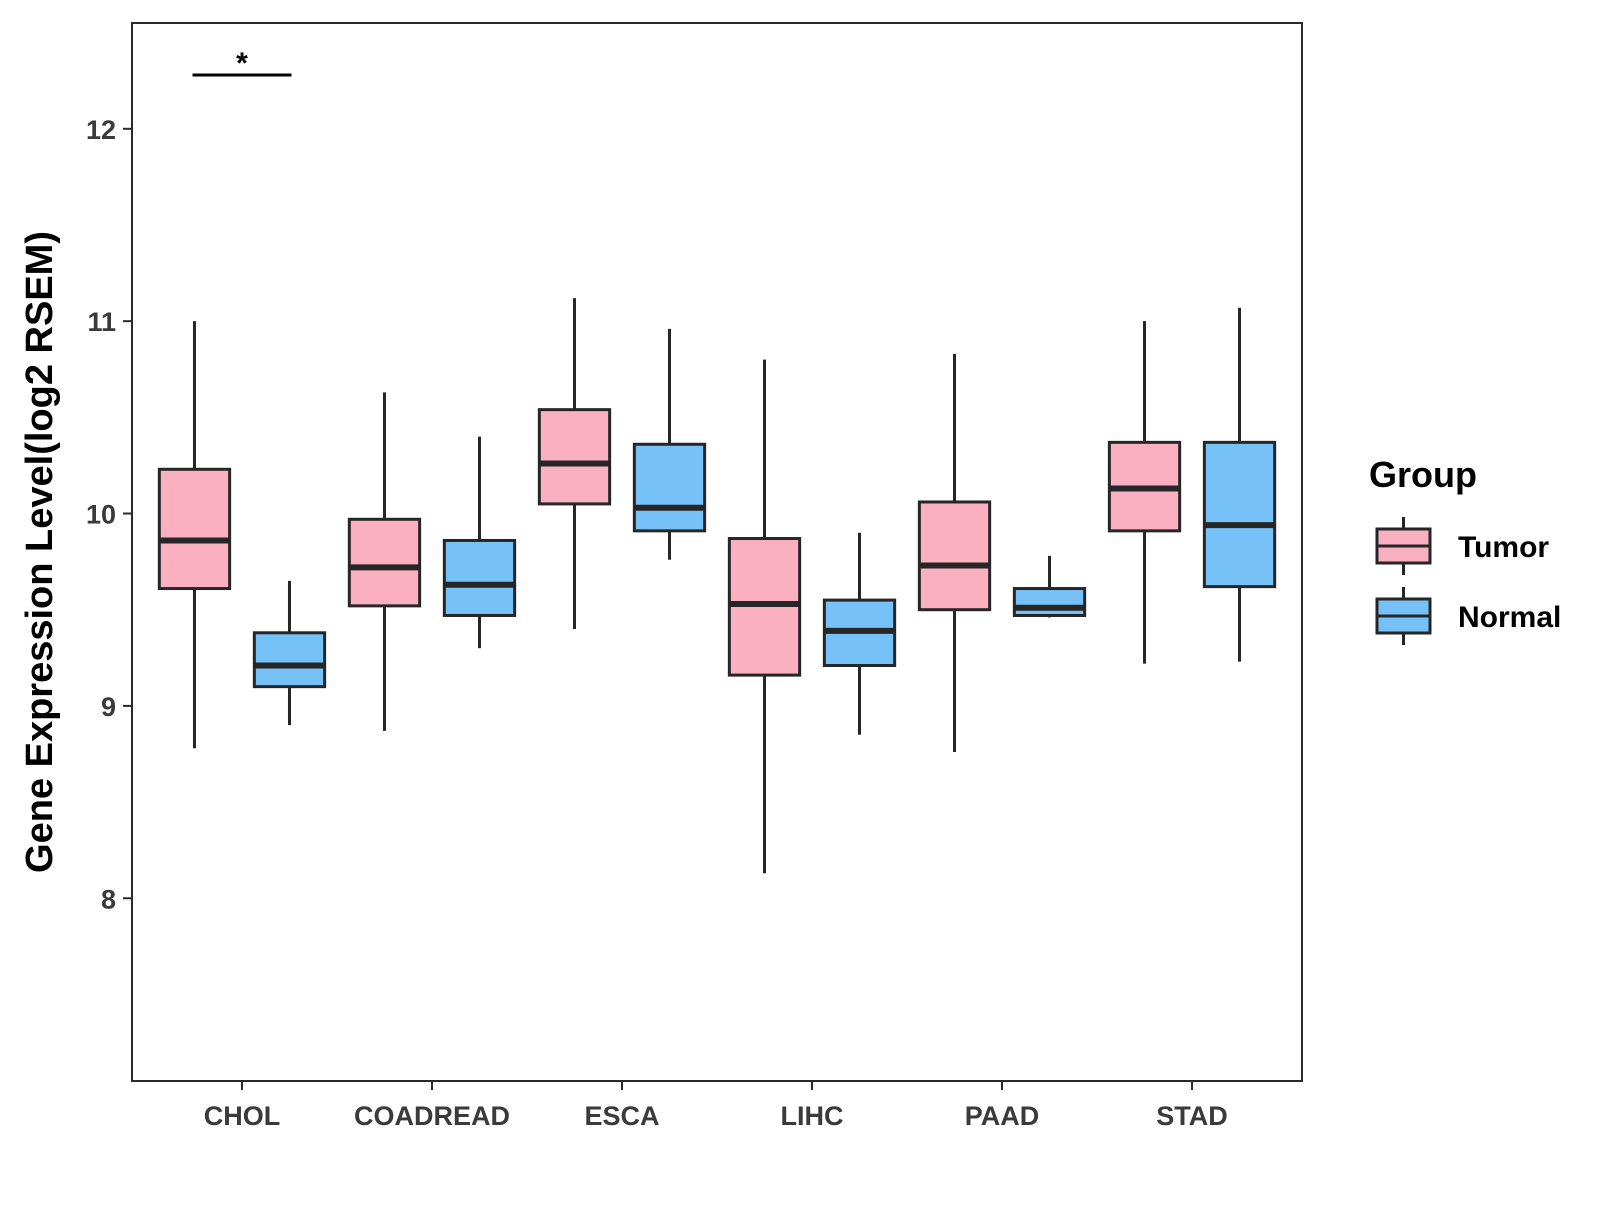 The height and width of the screenshot is (1205, 1600). Describe the element at coordinates (101, 130) in the screenshot. I see `y-tick-label: 12` at that location.